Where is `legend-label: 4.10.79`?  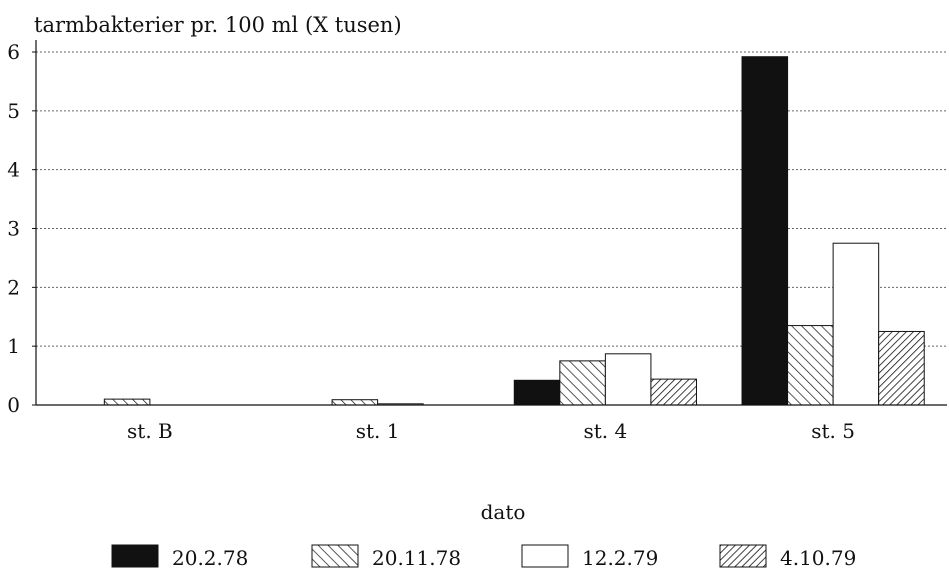 legend-label: 4.10.79 is located at coordinates (818, 558).